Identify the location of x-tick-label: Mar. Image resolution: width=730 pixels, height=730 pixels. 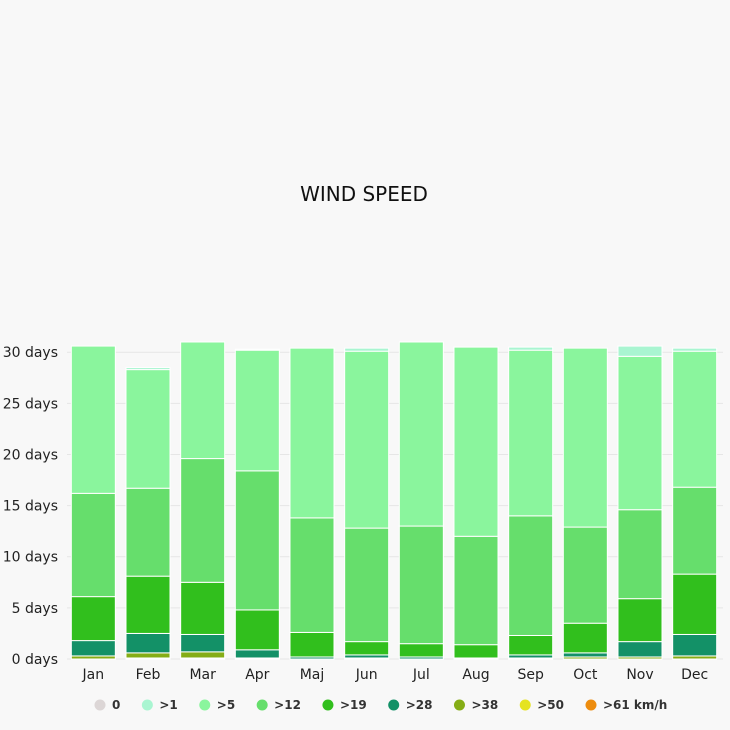
(202, 675).